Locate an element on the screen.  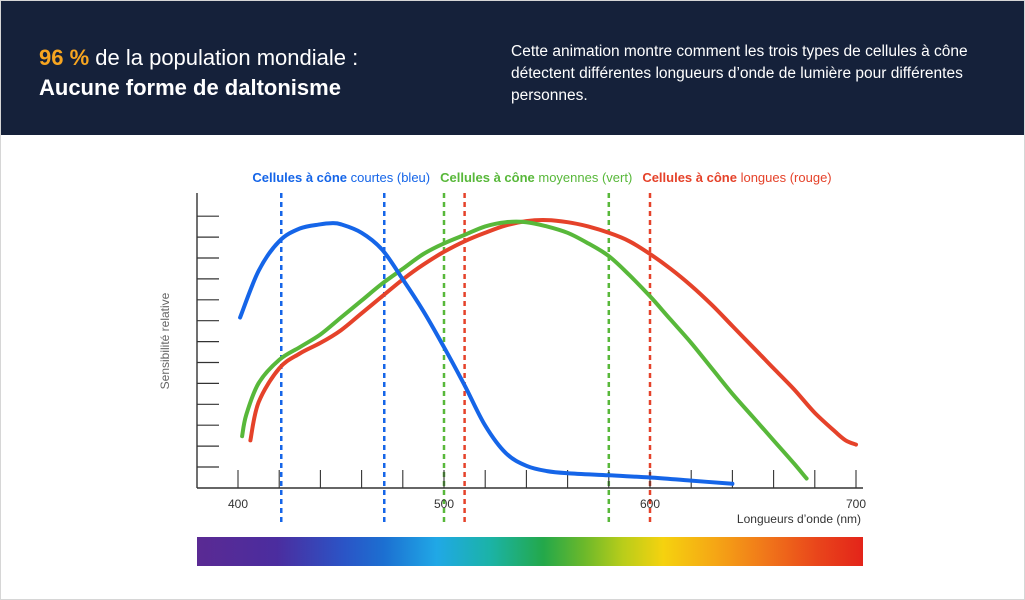
y-axis-label: Sensibilité relative is located at coordinates (165, 340).